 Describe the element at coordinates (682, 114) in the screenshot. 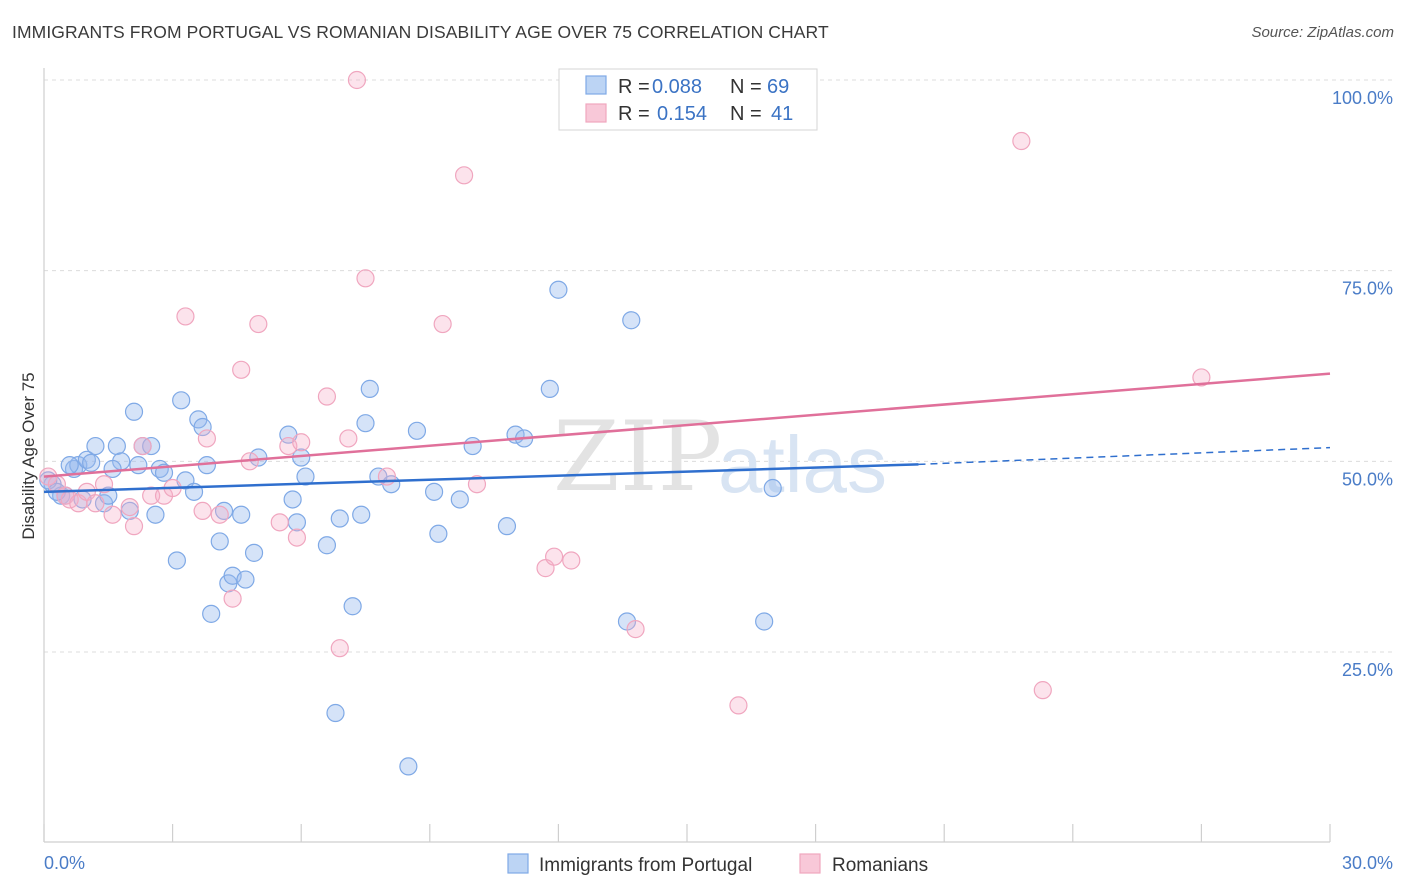

I see `legend-r-value-romanians: 0.154` at that location.